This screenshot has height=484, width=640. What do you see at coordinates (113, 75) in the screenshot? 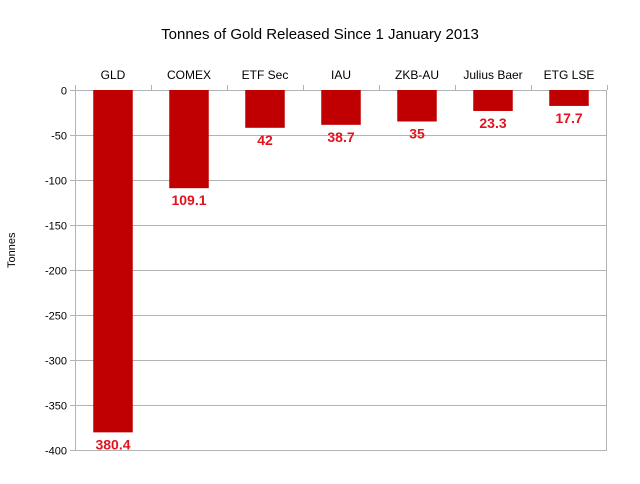
I see `category-label: GLD` at bounding box center [113, 75].